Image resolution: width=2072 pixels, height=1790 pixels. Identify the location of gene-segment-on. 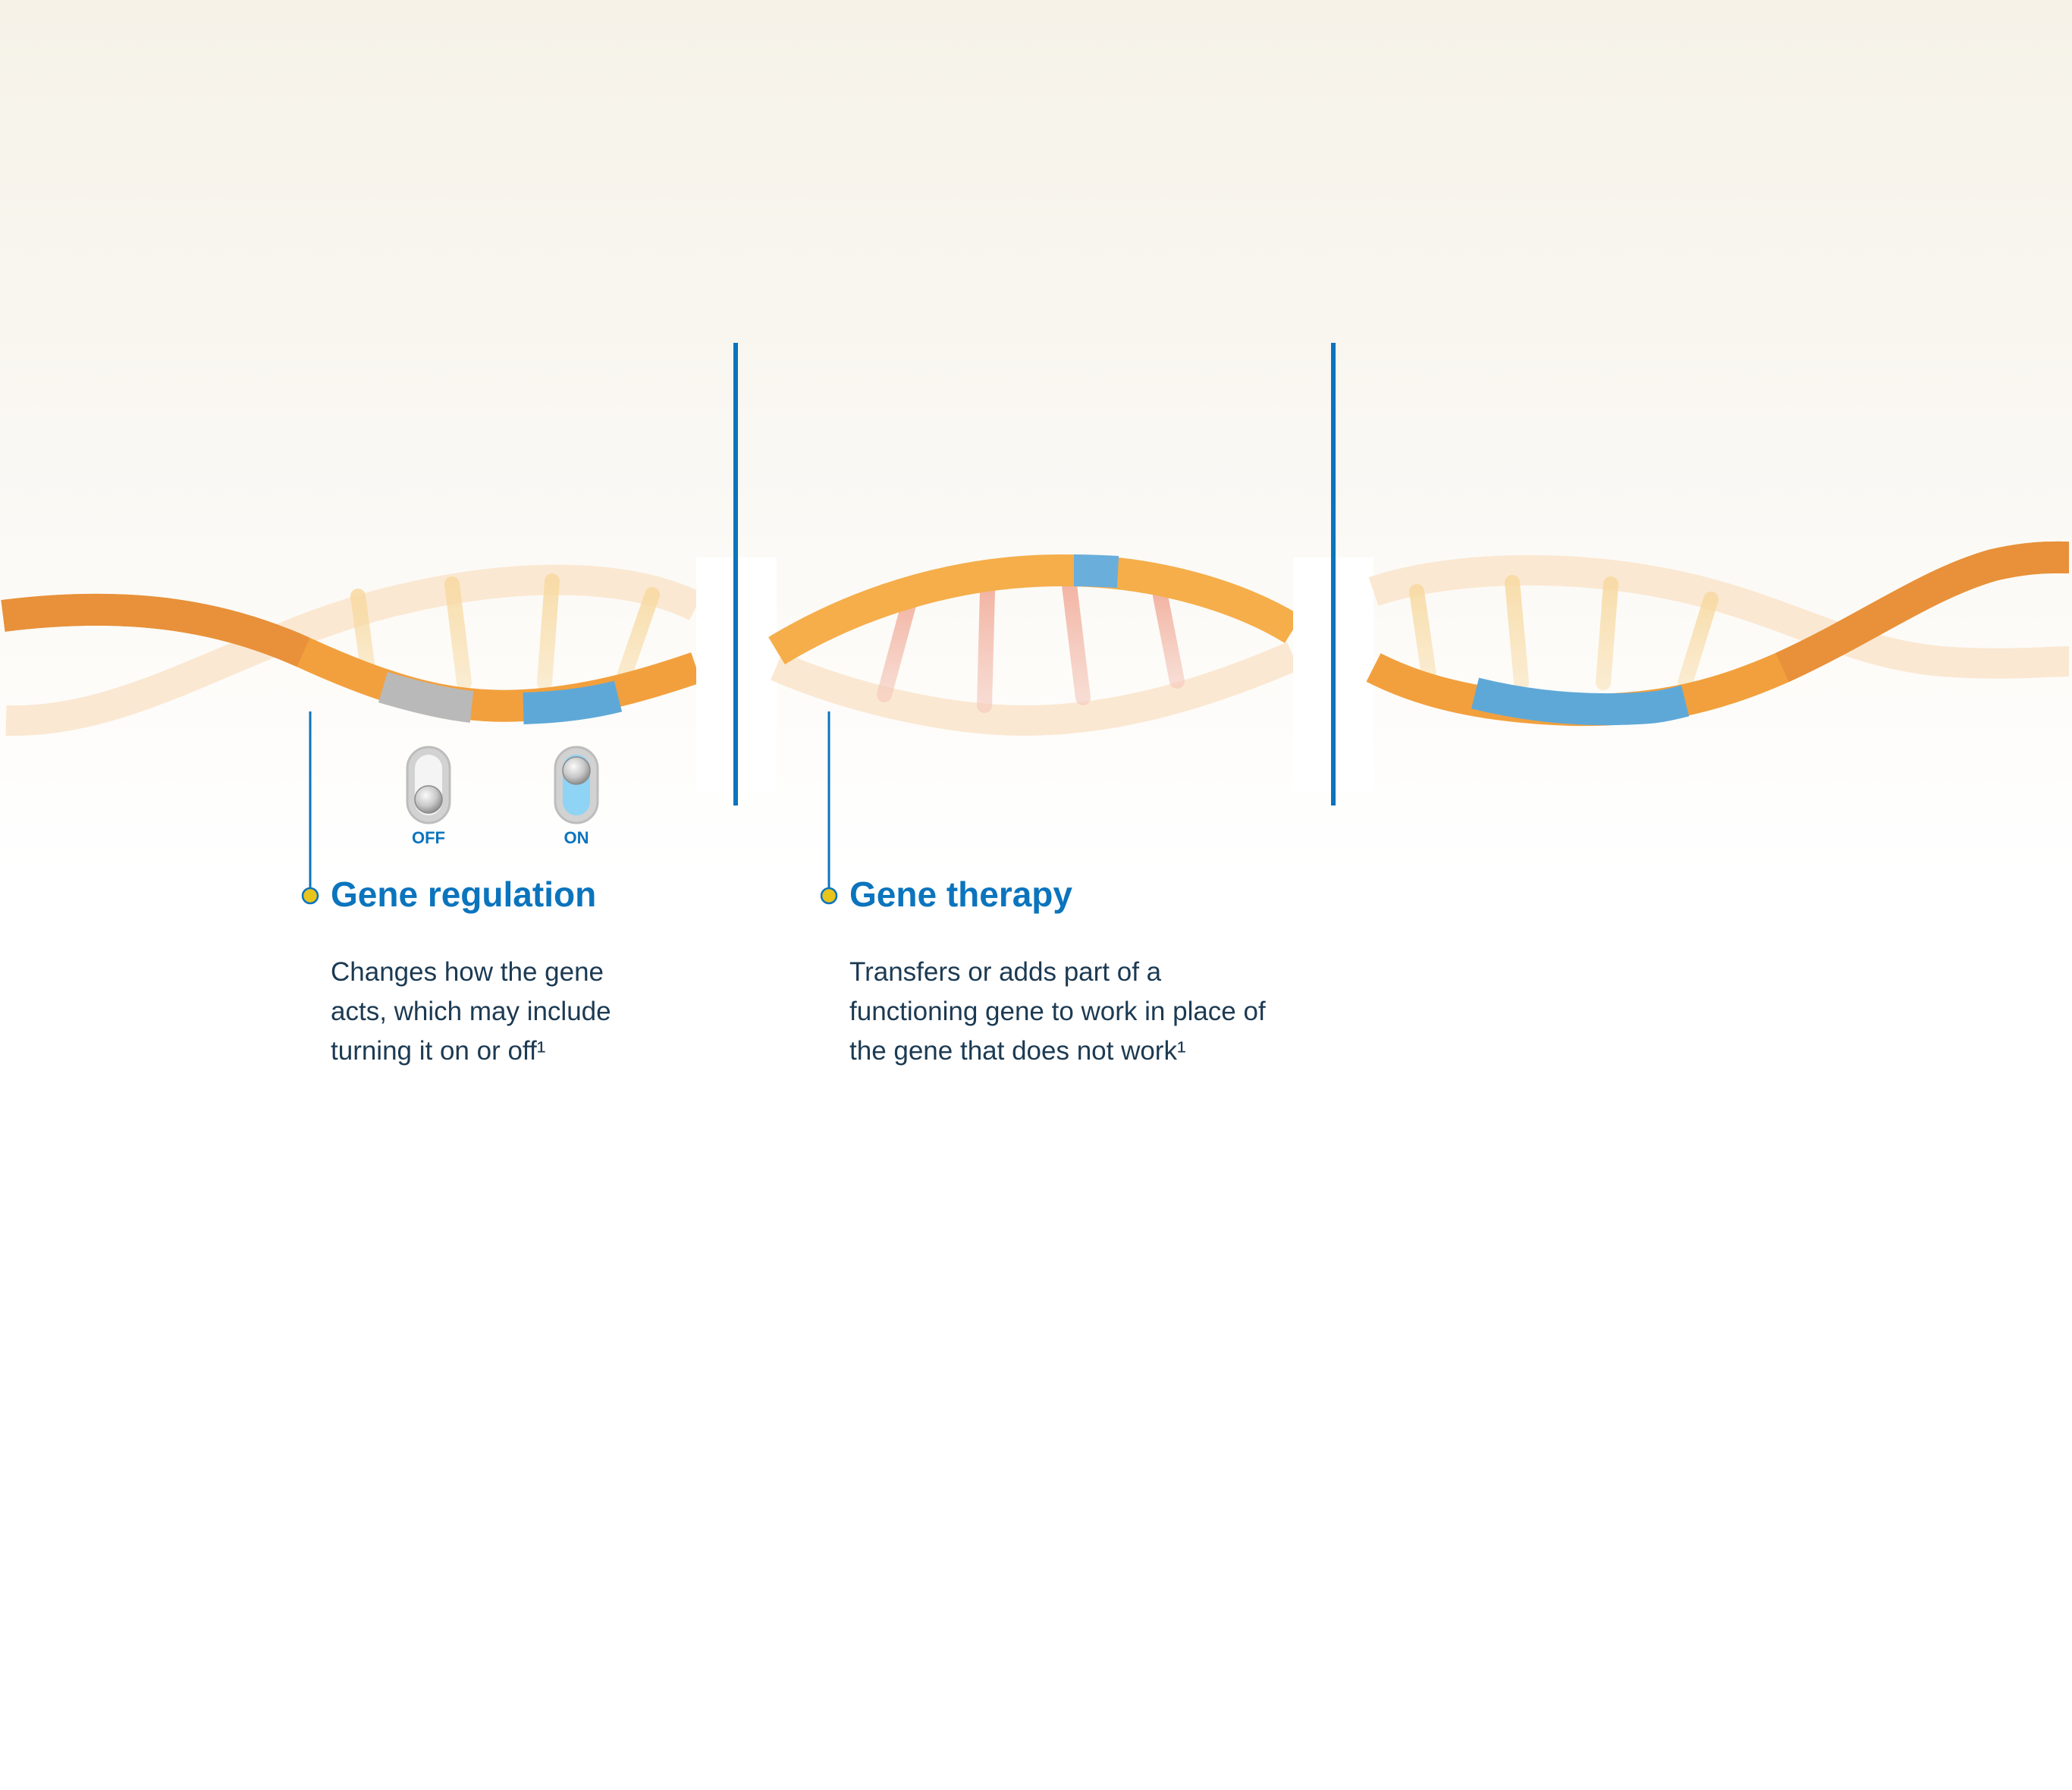
(573, 702).